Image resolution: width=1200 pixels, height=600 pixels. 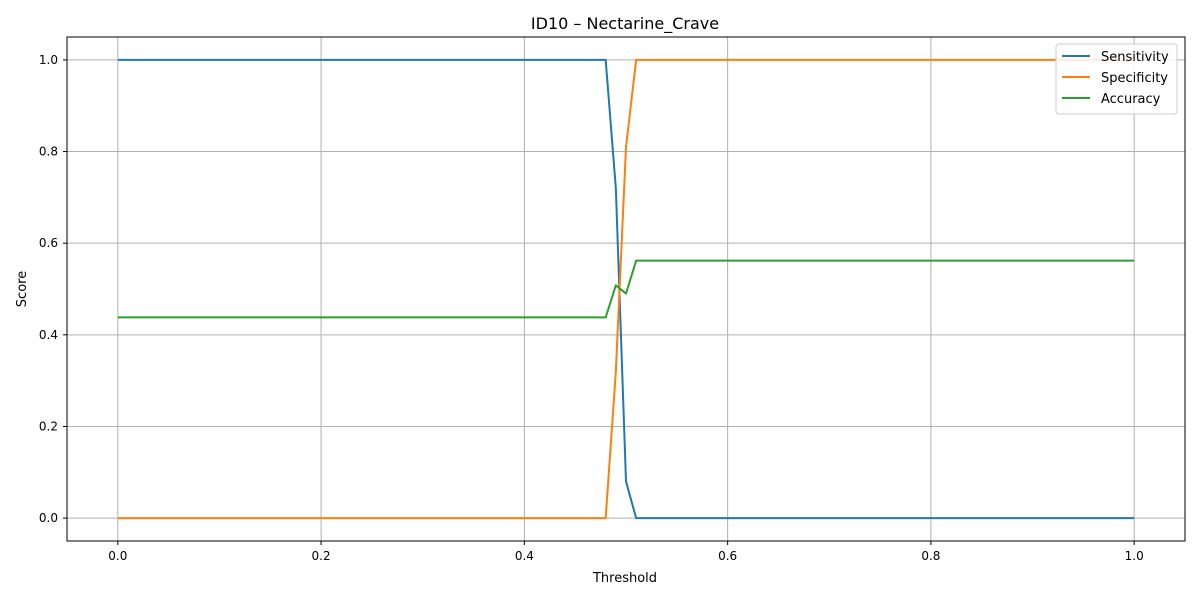 What do you see at coordinates (1134, 556) in the screenshot?
I see `x-tick-label: 1.0` at bounding box center [1134, 556].